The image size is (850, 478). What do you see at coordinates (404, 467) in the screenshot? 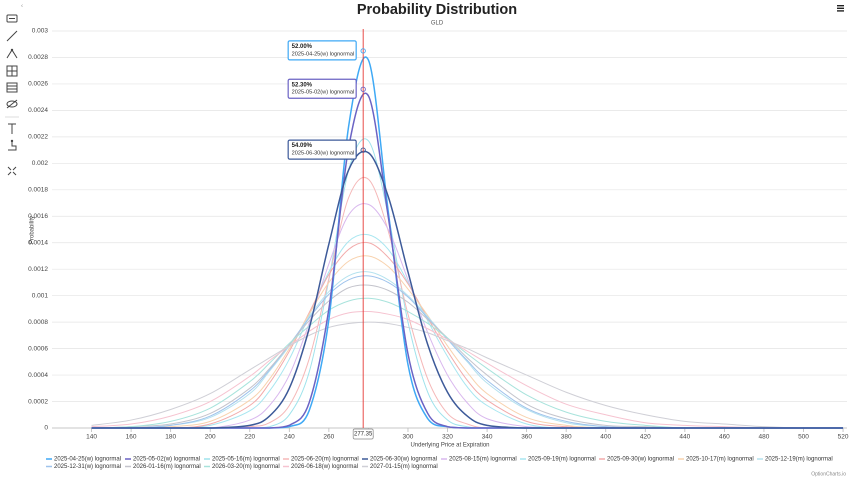
I see `legend-label: 2027-01-15(m) lognormal` at bounding box center [404, 467].